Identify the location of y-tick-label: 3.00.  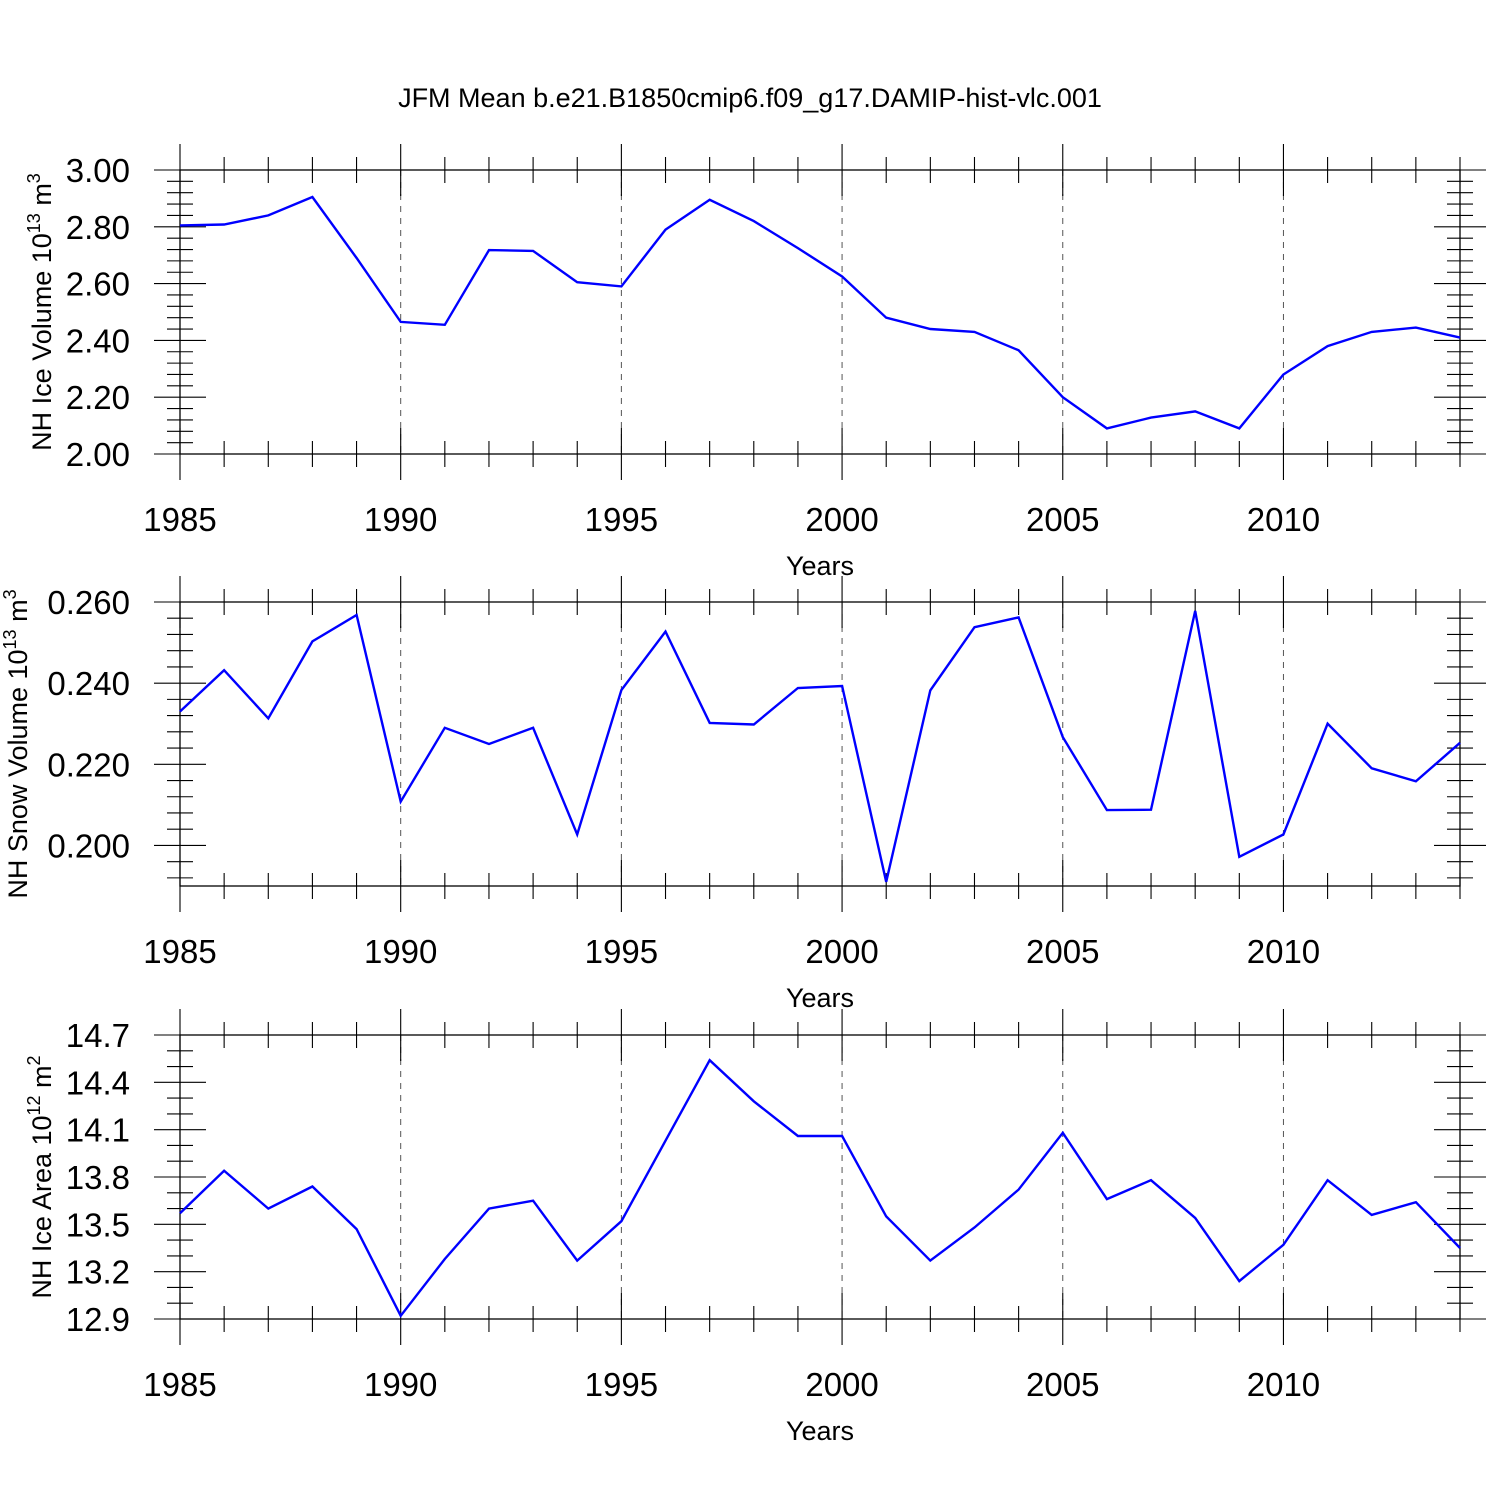
(98, 170).